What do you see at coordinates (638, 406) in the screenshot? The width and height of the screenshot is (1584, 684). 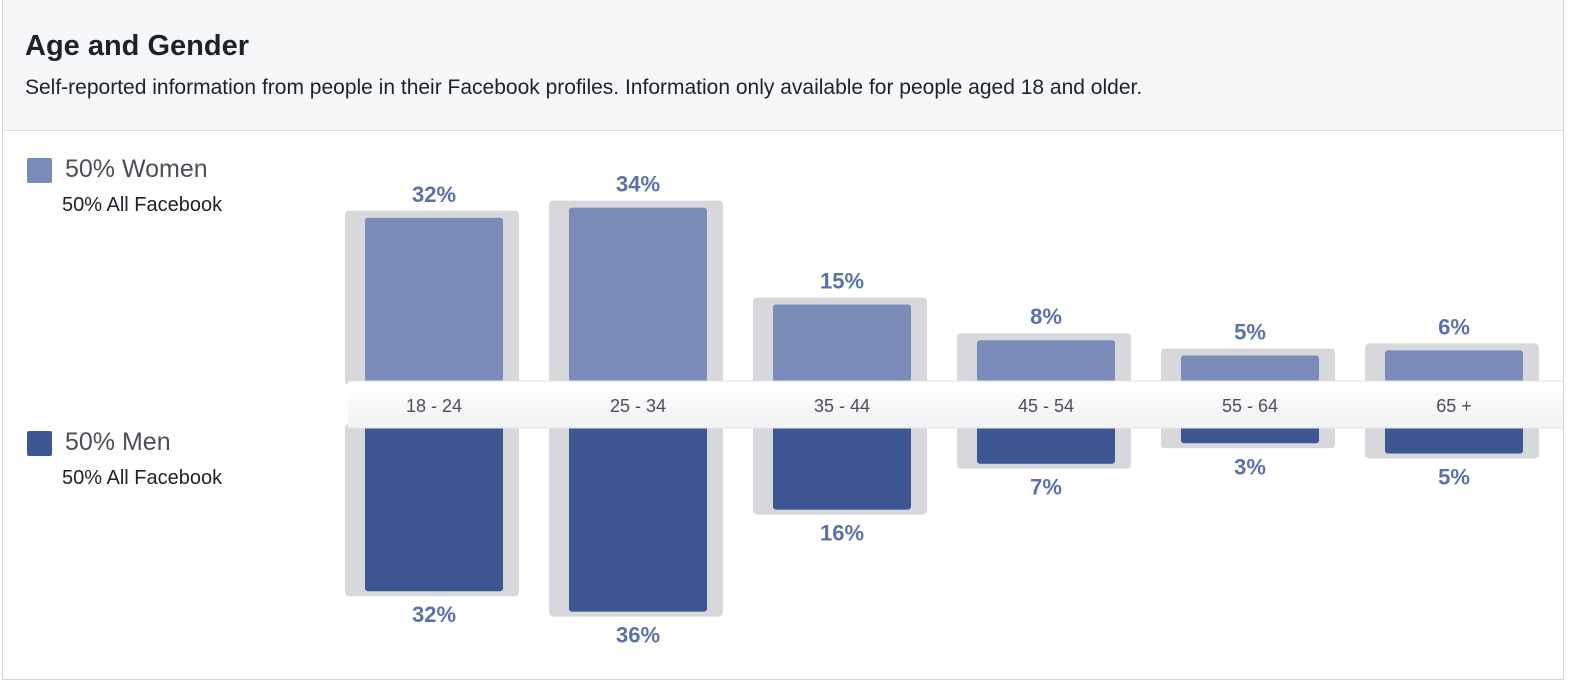 I see `category-label: 25 - 34` at bounding box center [638, 406].